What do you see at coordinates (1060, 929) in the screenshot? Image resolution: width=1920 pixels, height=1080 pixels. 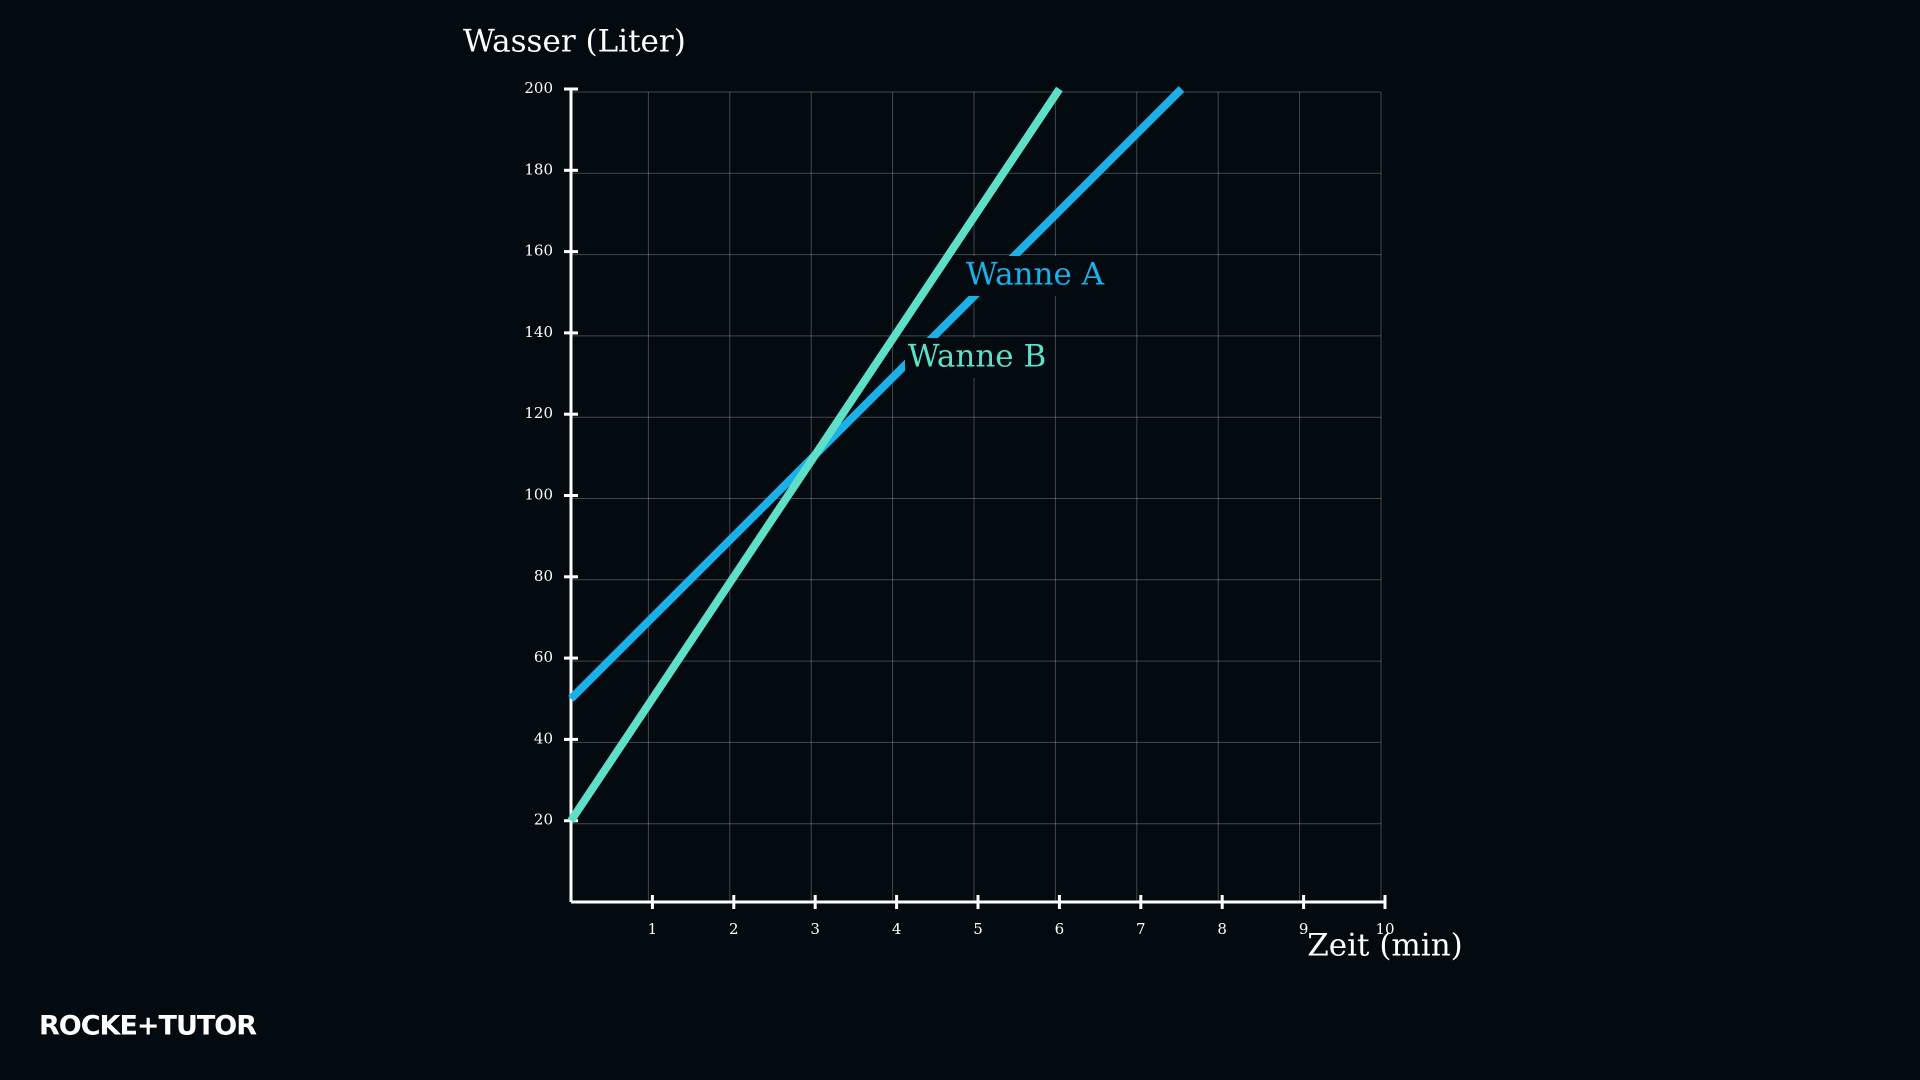 I see `x-tick-label: 6` at bounding box center [1060, 929].